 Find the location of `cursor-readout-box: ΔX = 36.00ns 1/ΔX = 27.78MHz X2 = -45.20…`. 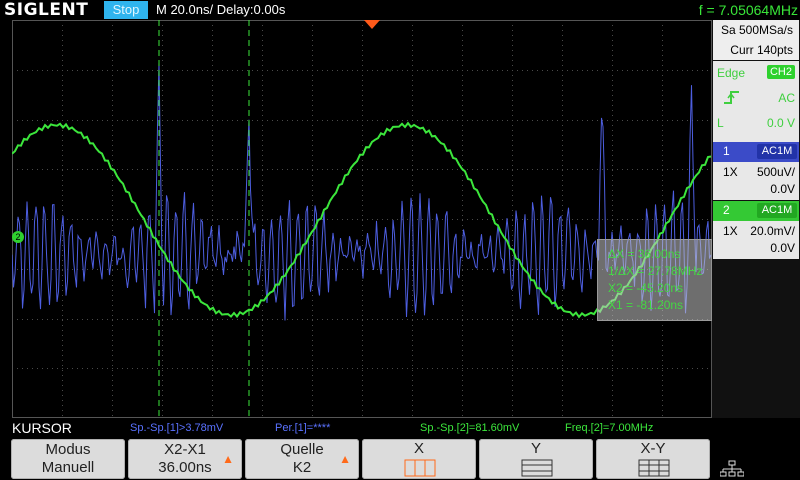

cursor-readout-box: ΔX = 36.00ns 1/ΔX = 27.78MHz X2 = -45.20… is located at coordinates (661, 280).